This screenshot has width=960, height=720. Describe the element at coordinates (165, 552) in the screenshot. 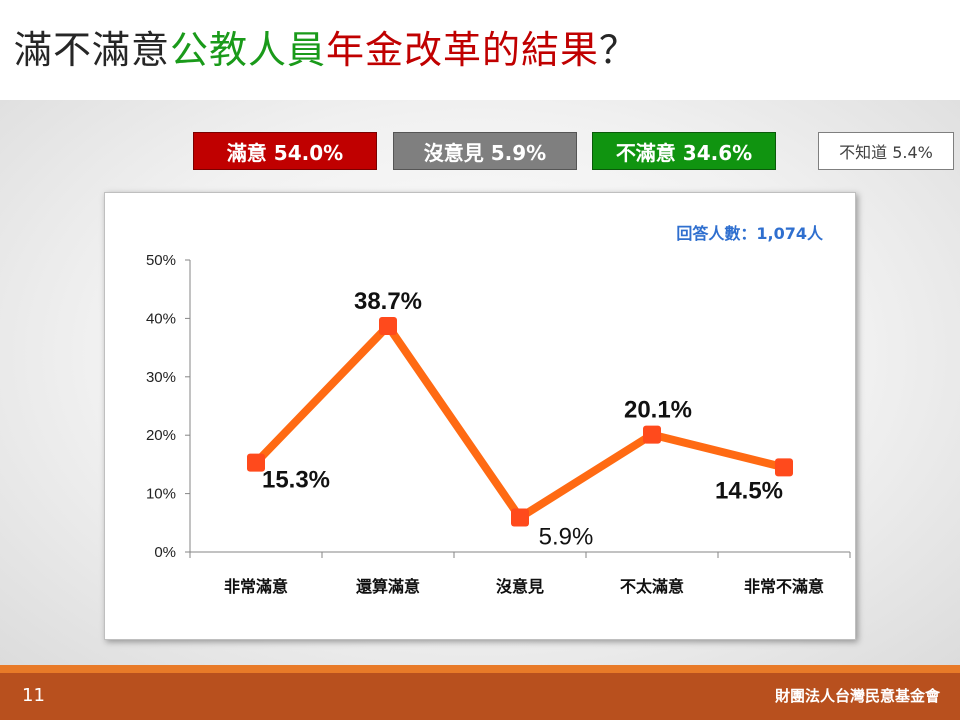

I see `y-tick-label: 0%` at that location.